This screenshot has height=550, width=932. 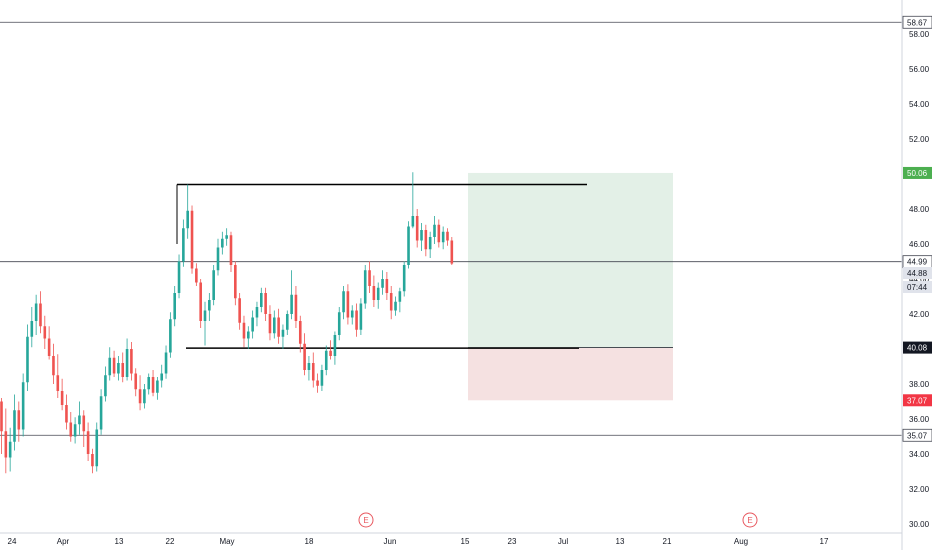 What do you see at coordinates (570, 260) in the screenshot?
I see `profit-zone` at bounding box center [570, 260].